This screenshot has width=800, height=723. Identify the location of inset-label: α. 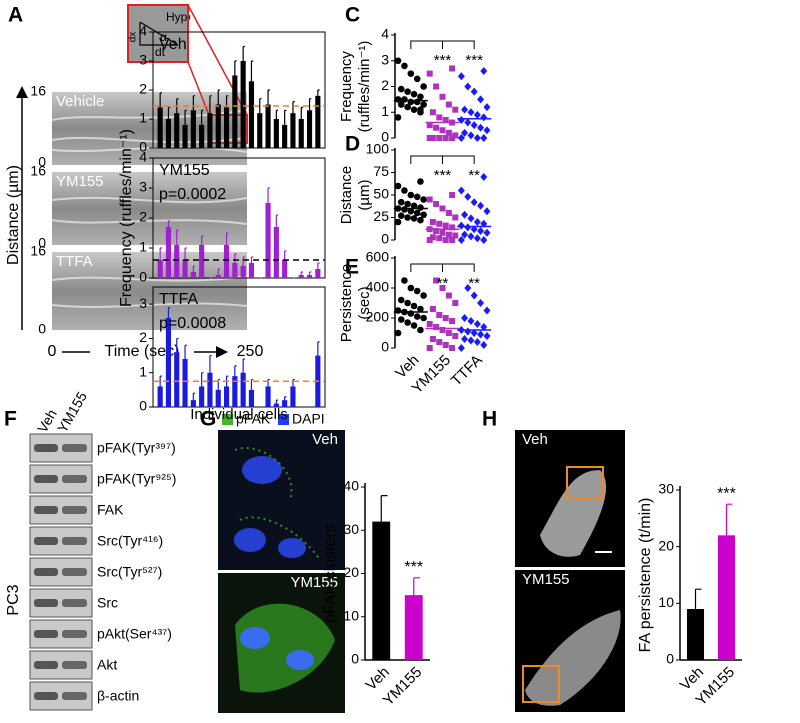
(163, 37).